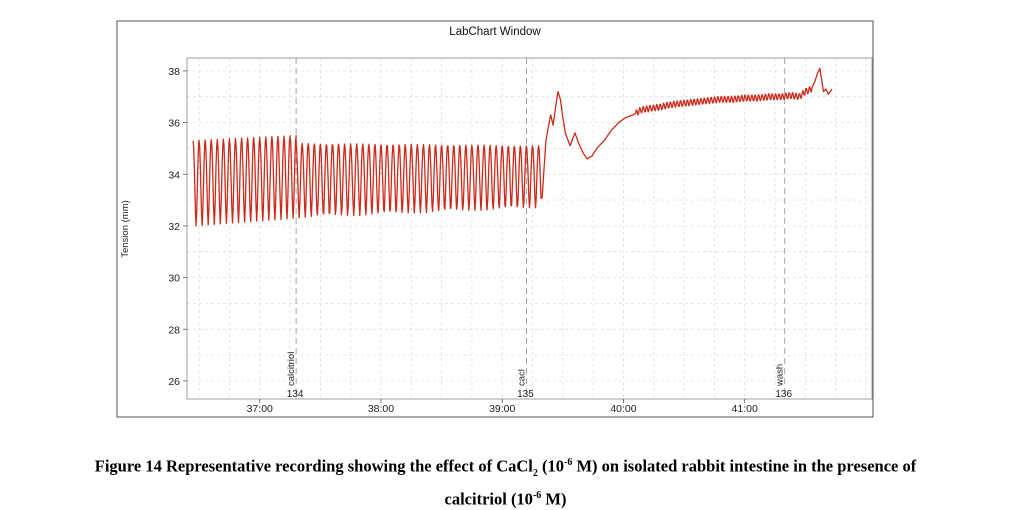 This screenshot has width=1011, height=510. I want to click on y-axis-ticks: 26 28 30 32 34 36 38, so click(177, 227).